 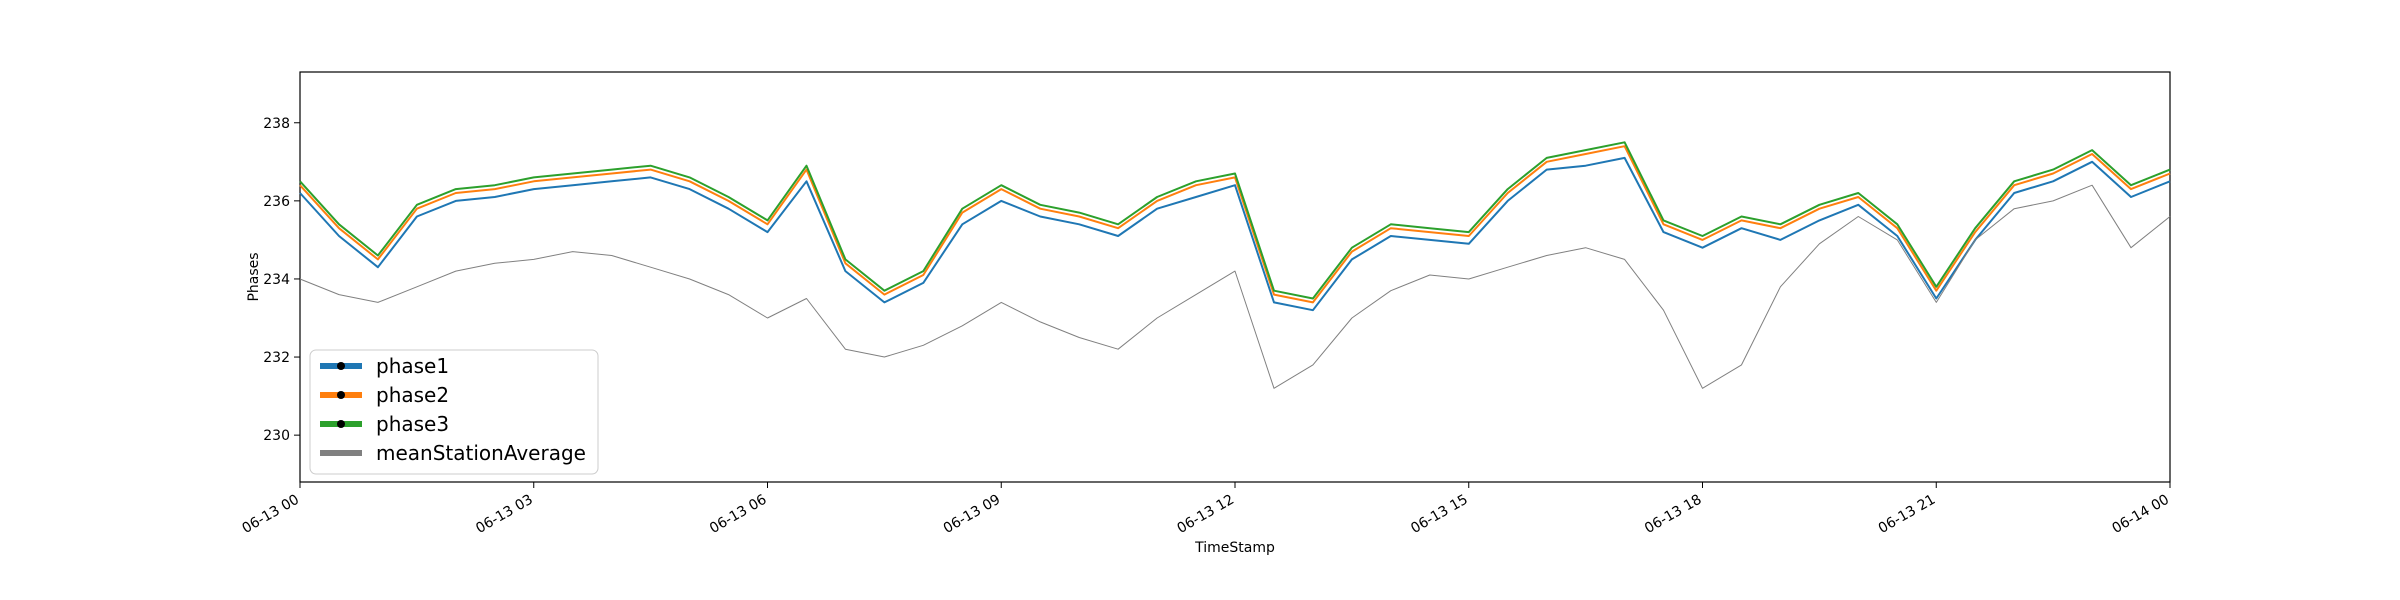 I want to click on legend-label-meanStationAverage: meanStationAverage, so click(x=481, y=453).